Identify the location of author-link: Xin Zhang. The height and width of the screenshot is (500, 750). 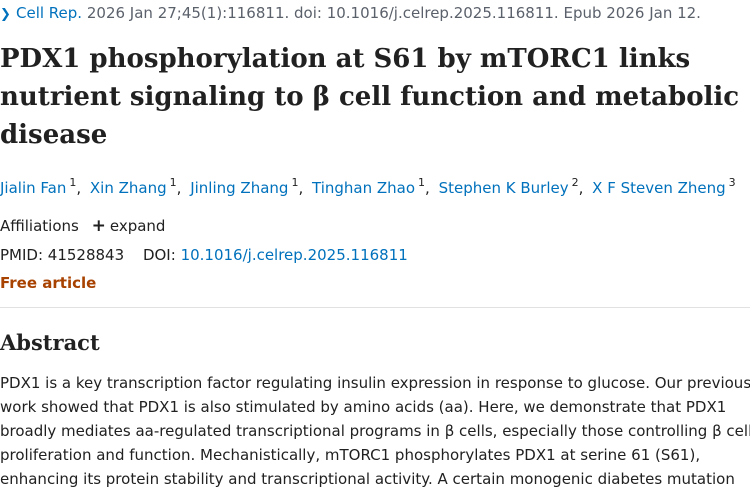
(128, 188).